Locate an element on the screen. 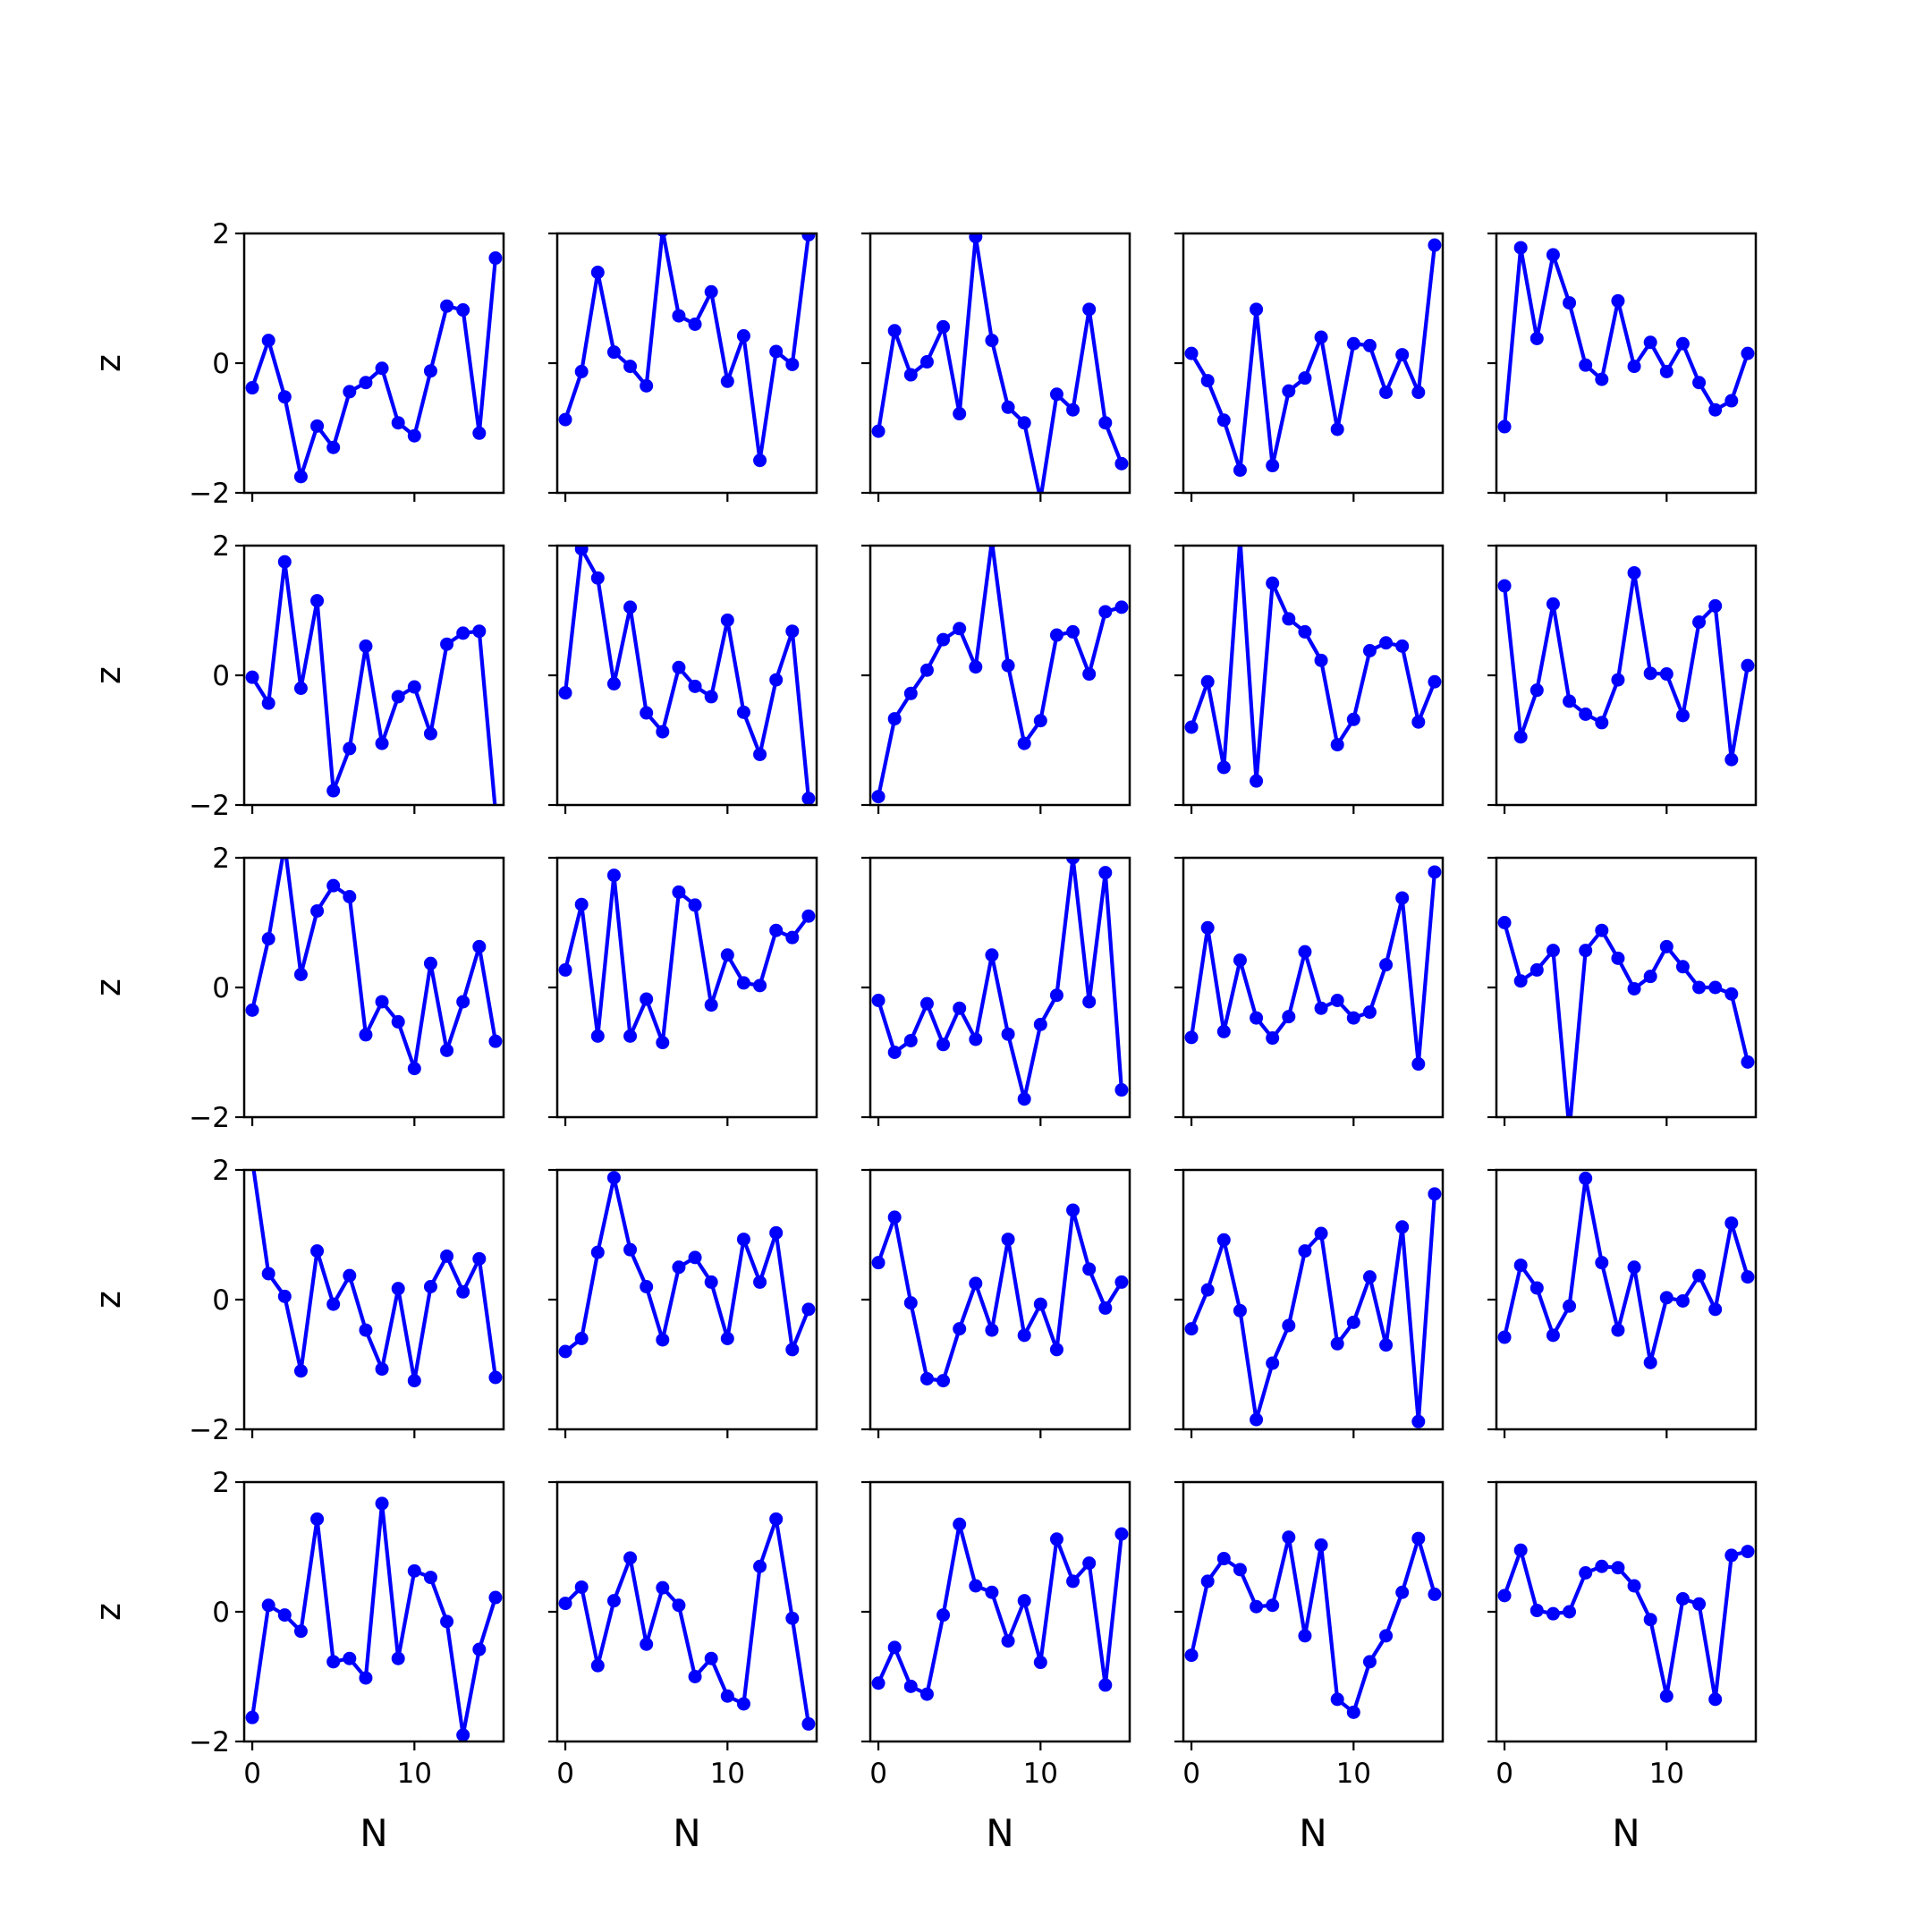 The height and width of the screenshot is (1932, 1932). subplot-r2-c4 is located at coordinates (1309, 679).